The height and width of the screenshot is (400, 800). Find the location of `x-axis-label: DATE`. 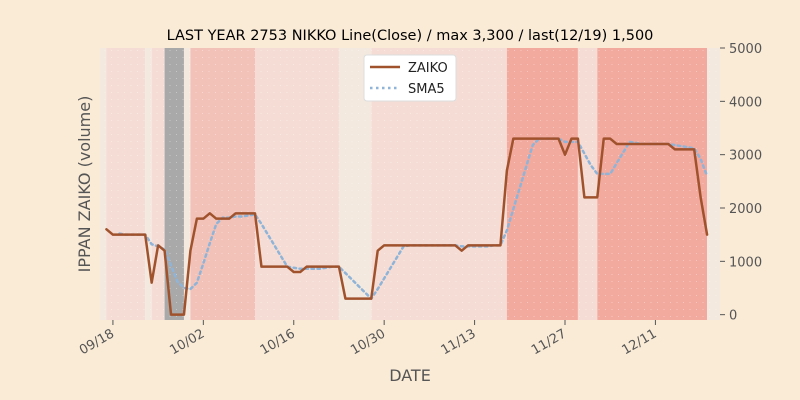

x-axis-label: DATE is located at coordinates (410, 375).